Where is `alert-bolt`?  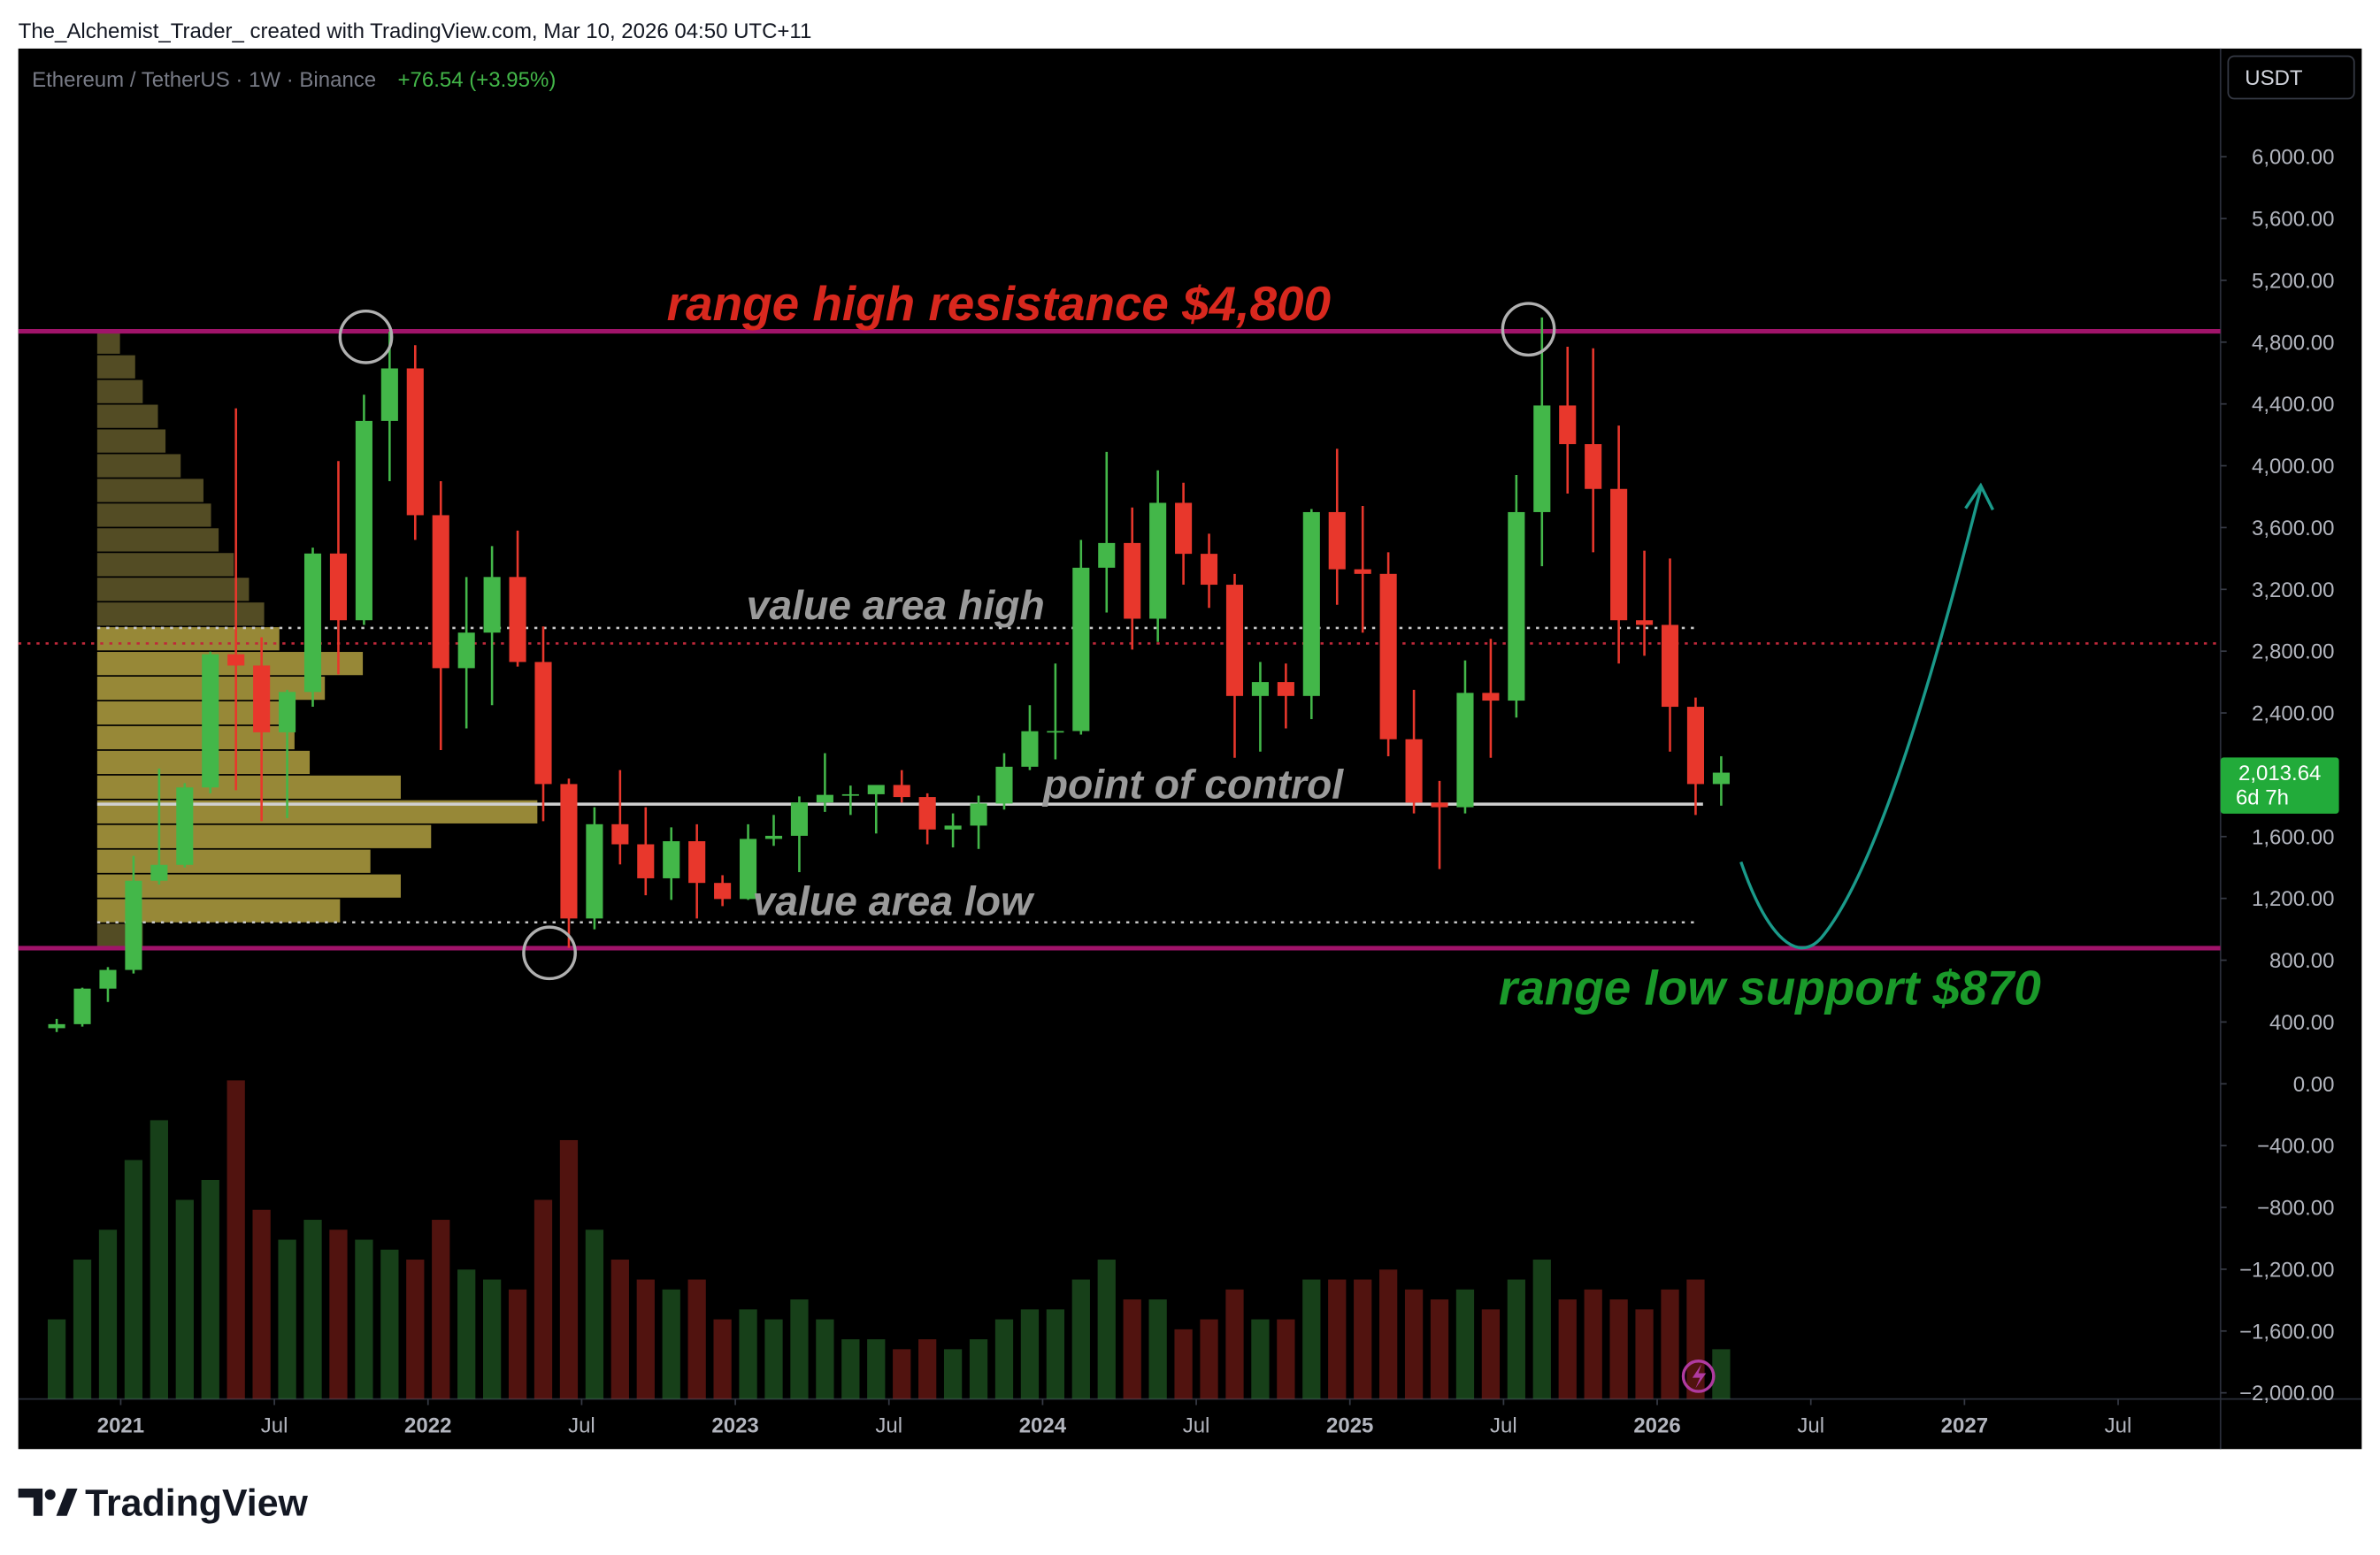 alert-bolt is located at coordinates (1699, 1376).